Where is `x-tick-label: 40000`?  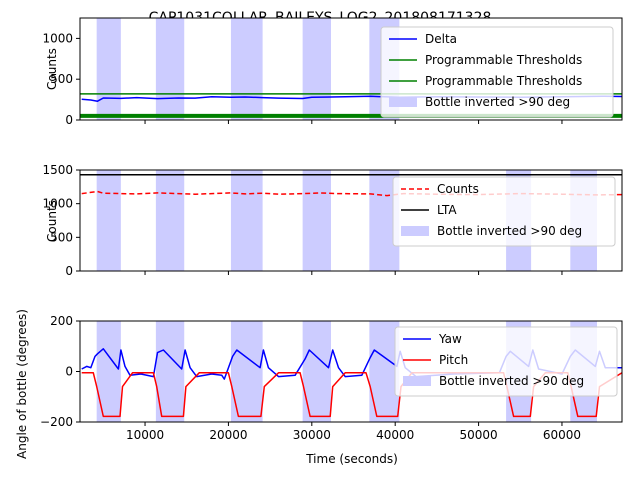 x-tick-label: 40000 is located at coordinates (395, 435).